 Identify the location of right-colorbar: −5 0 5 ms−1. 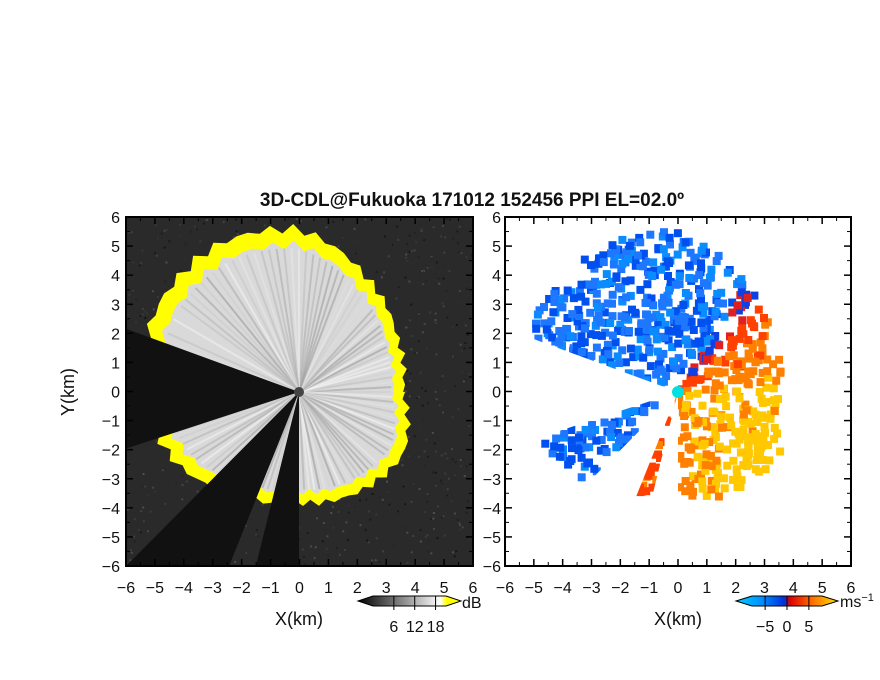
(804, 614).